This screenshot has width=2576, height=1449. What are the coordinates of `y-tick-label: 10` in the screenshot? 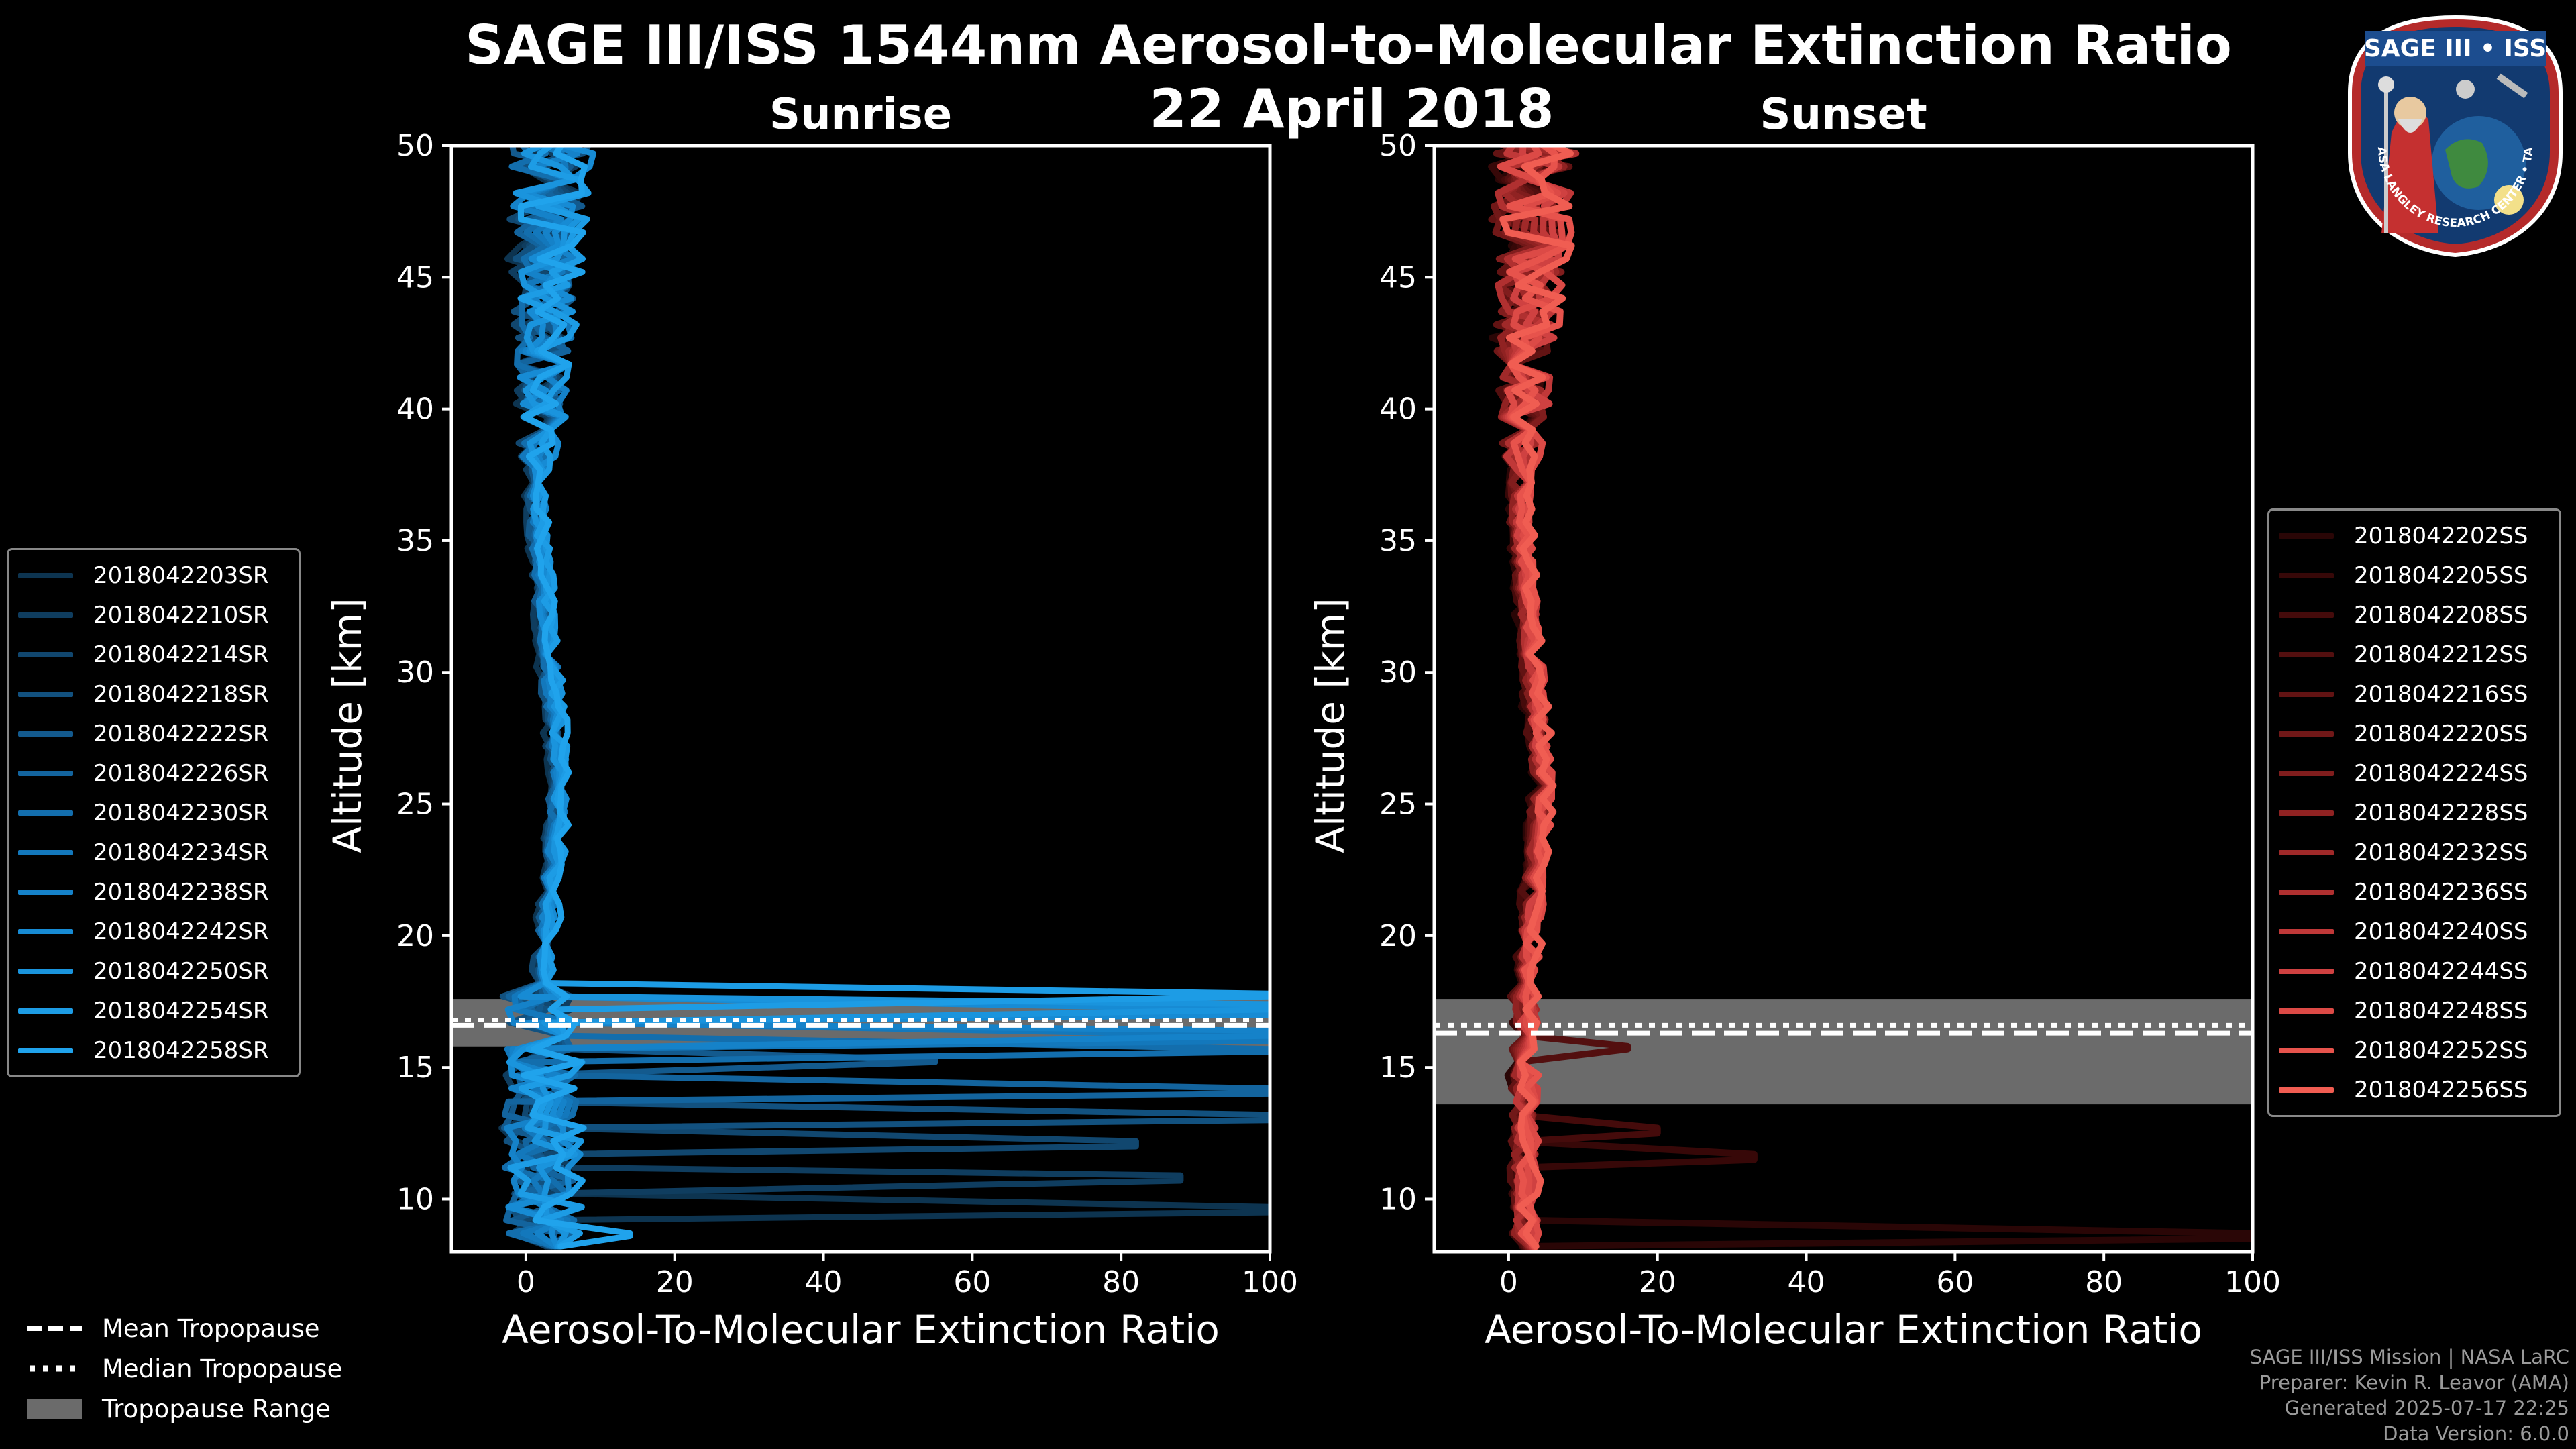 It's located at (1398, 1199).